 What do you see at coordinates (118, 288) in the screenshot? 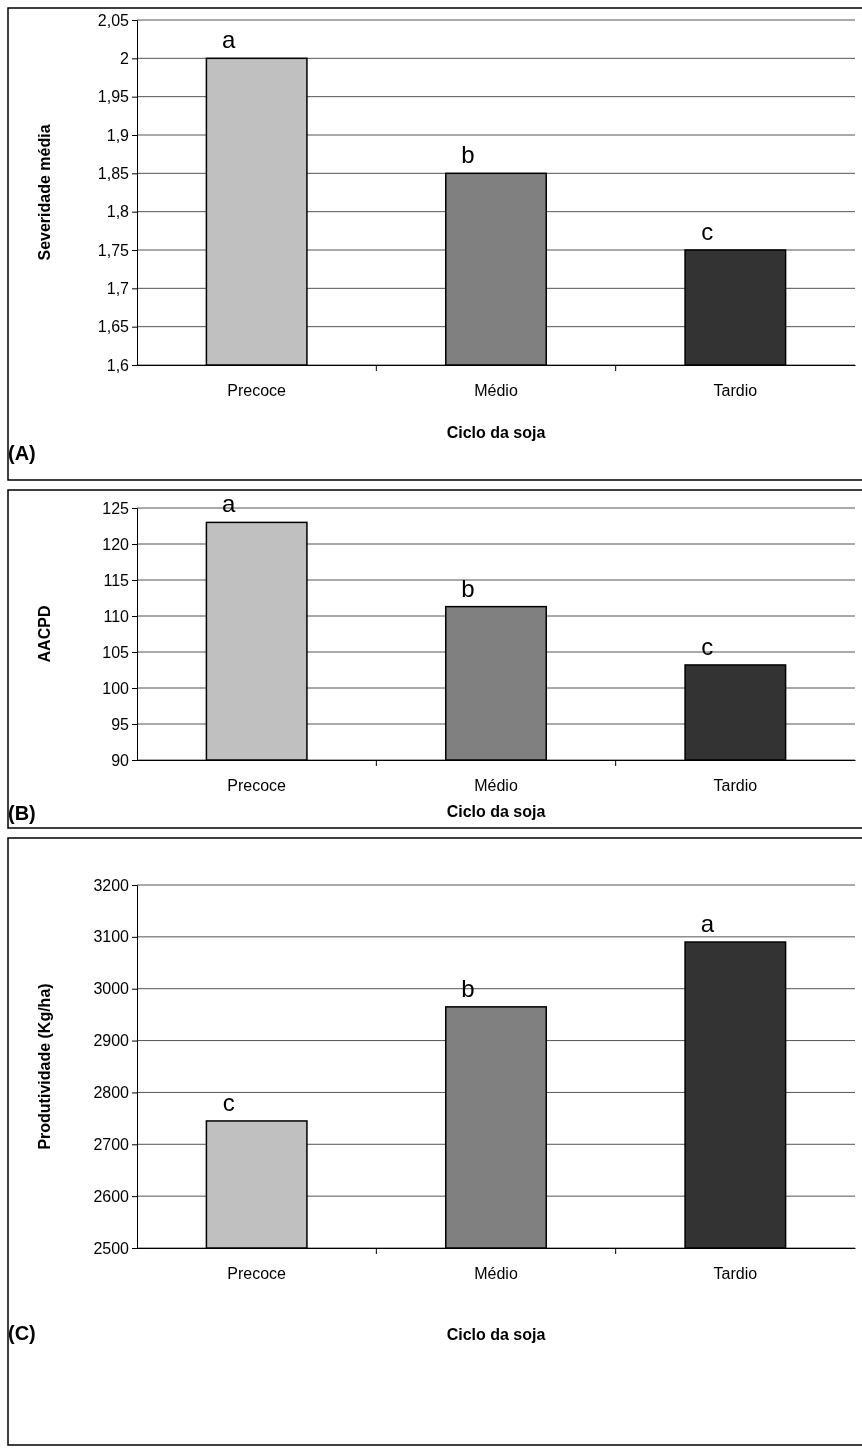
I see `y-tick-label: 1,7` at bounding box center [118, 288].